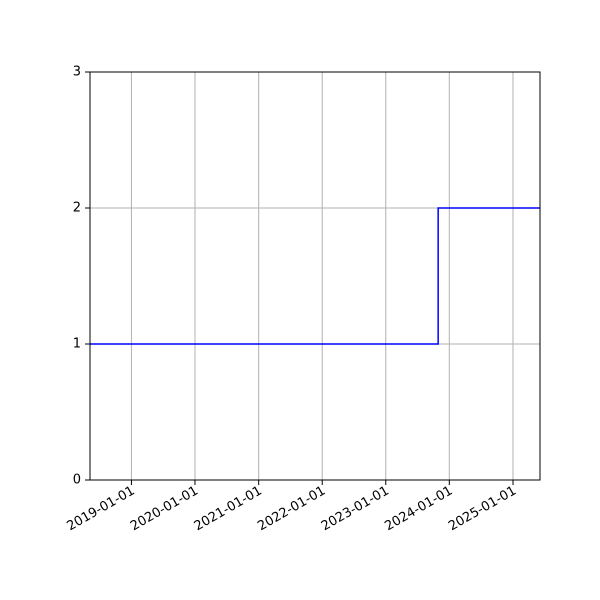  I want to click on y-tick-label: 2, so click(77, 208).